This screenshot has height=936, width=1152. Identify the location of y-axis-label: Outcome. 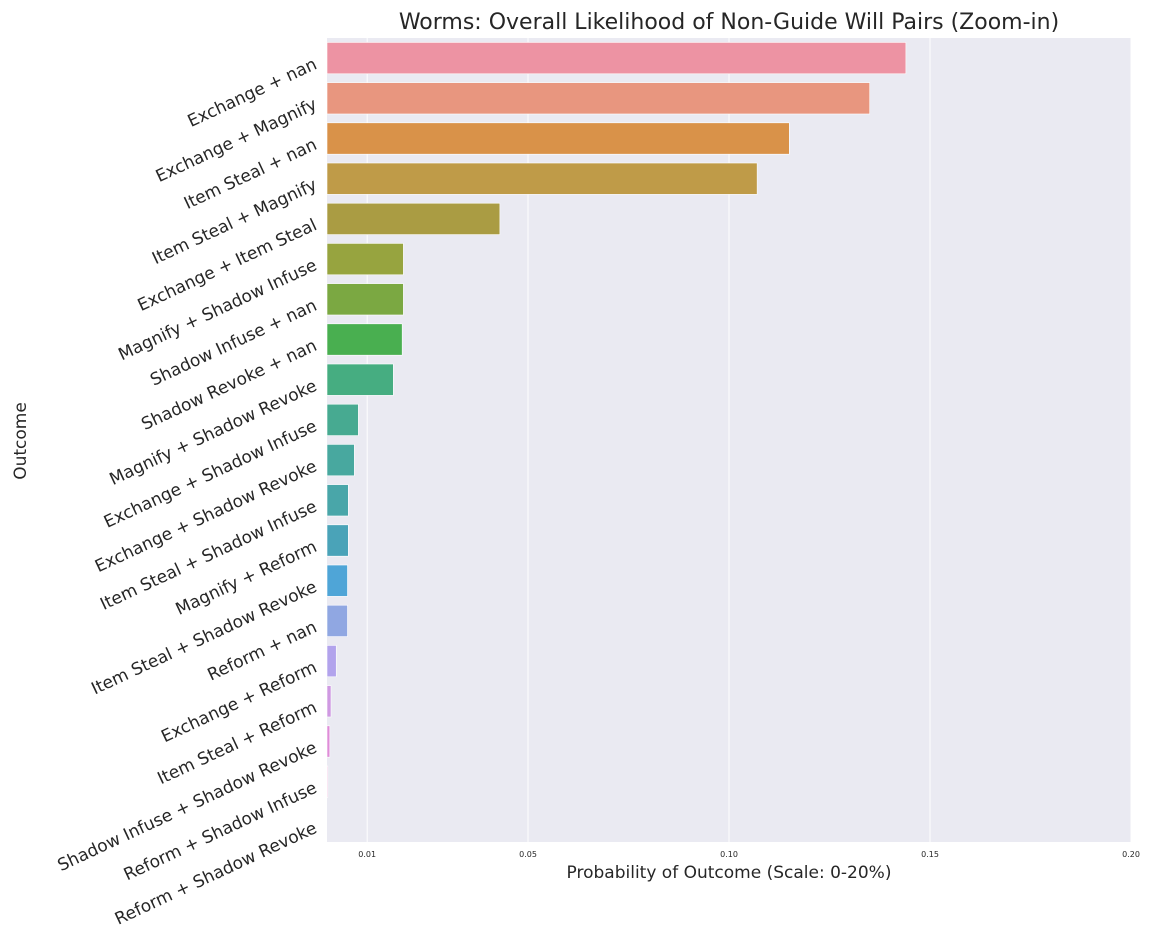
(21, 441).